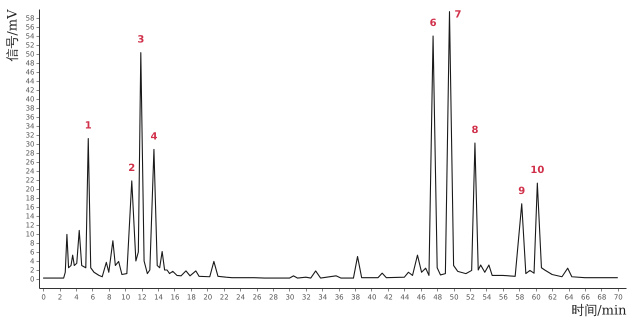  Describe the element at coordinates (132, 168) in the screenshot. I see `annotation: 2` at that location.